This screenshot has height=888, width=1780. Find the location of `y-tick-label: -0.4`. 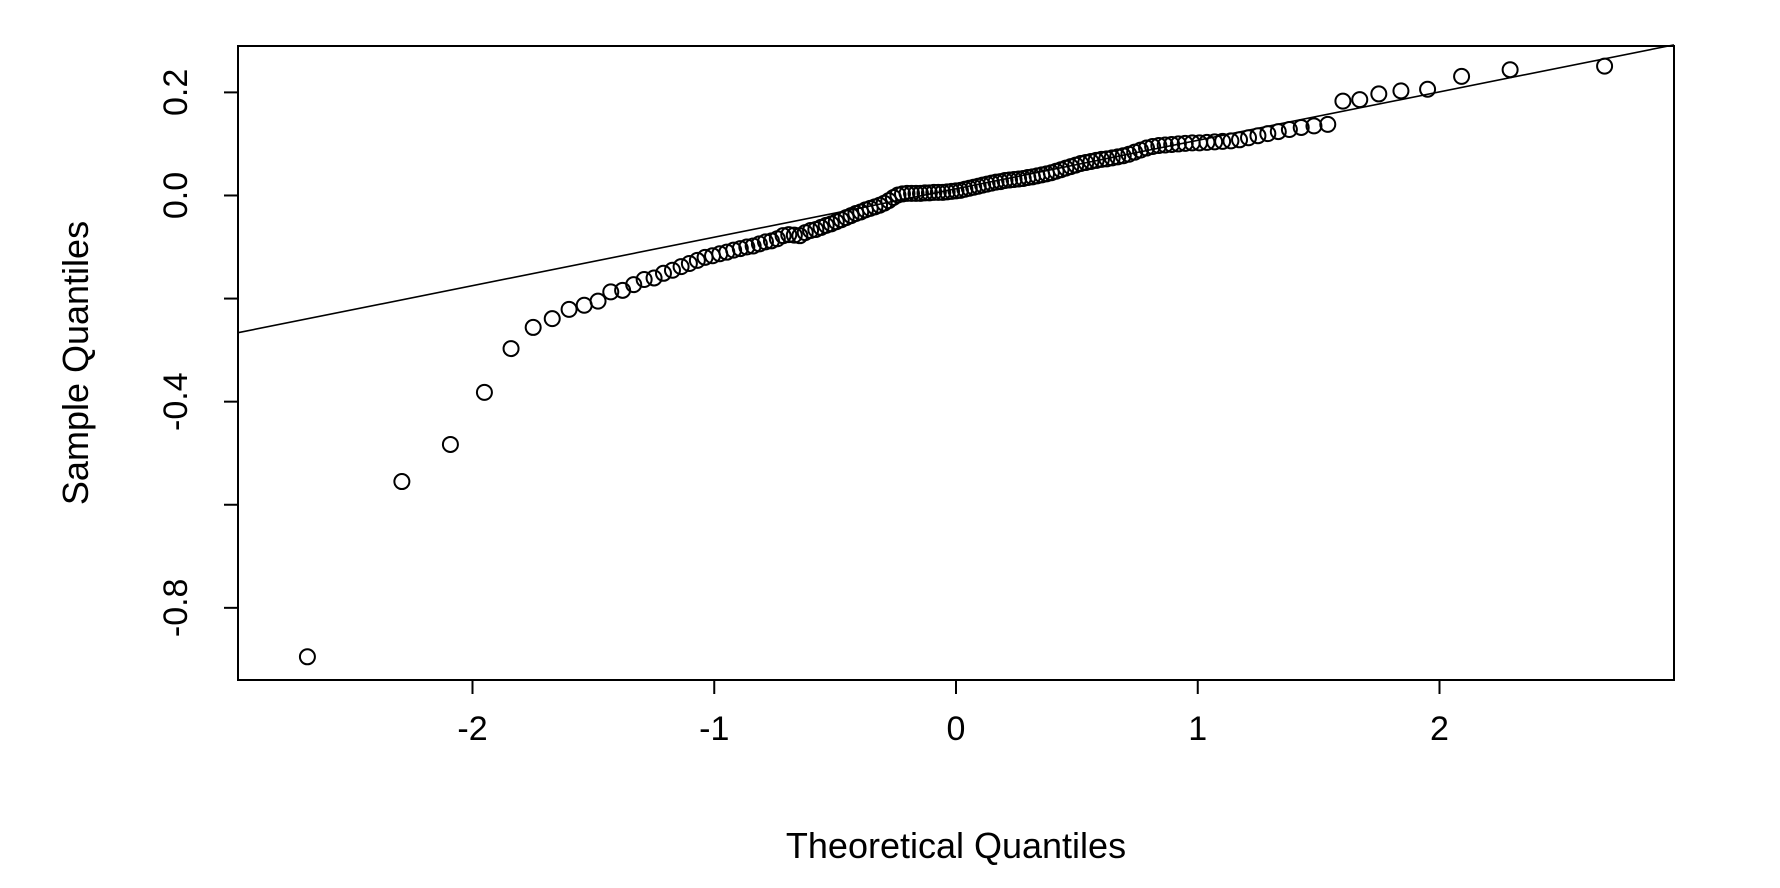

y-tick-label: -0.4 is located at coordinates (176, 401).